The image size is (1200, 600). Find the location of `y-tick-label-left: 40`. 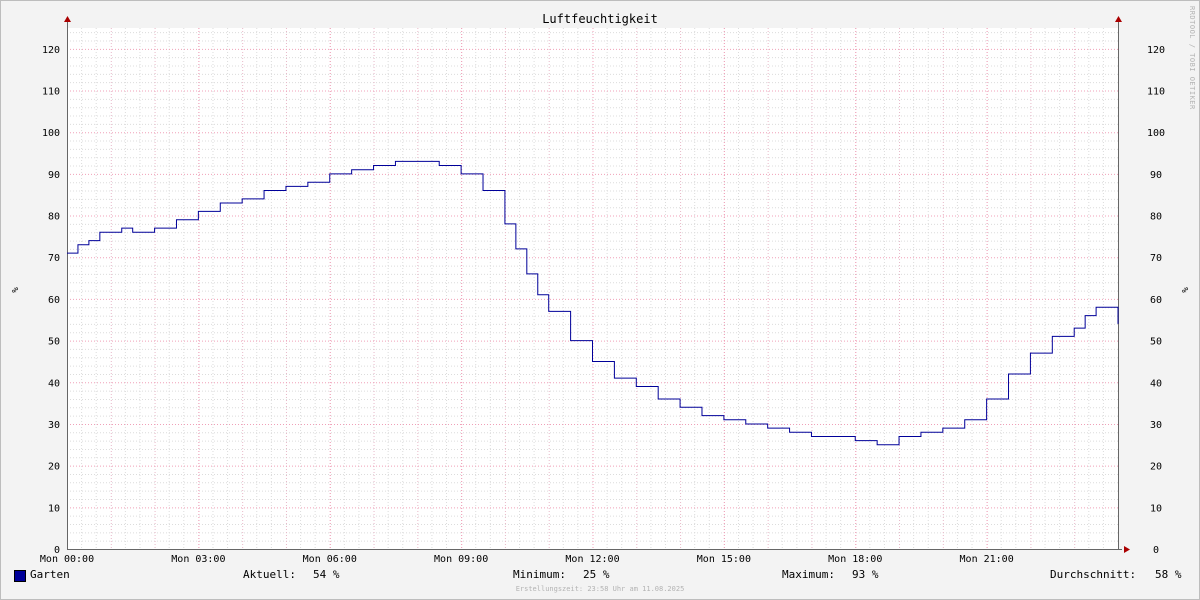

y-tick-label-left: 40 is located at coordinates (54, 383).